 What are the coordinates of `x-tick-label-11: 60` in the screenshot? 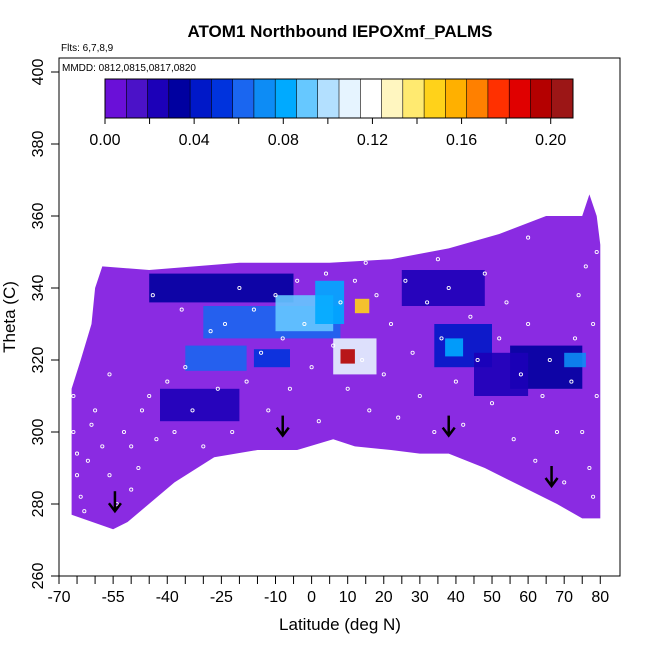 It's located at (528, 597).